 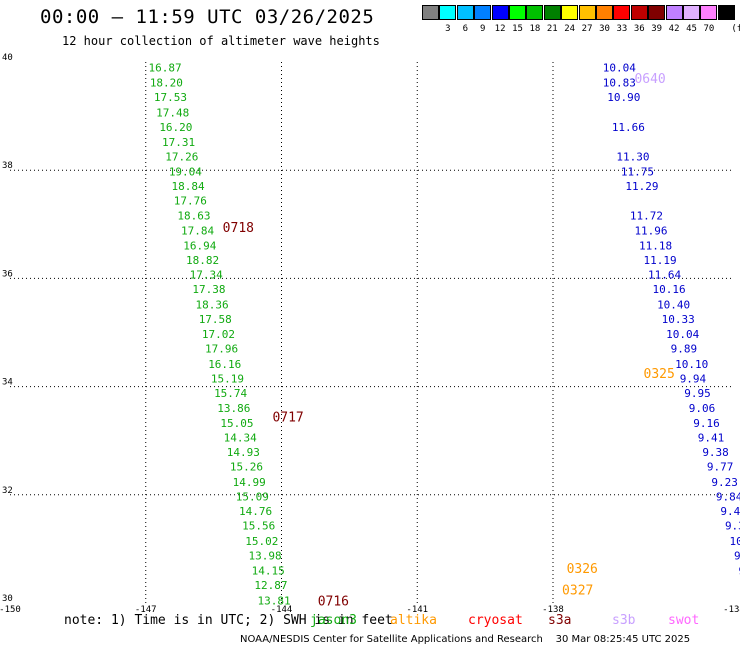 I want to click on wave-height-label: 9.16, so click(x=706, y=423).